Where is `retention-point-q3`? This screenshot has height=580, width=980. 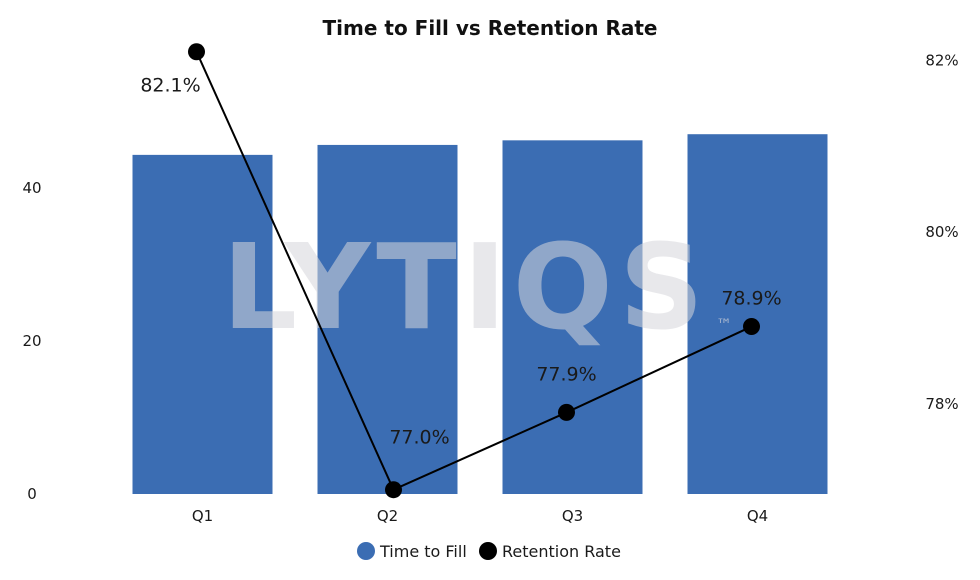 retention-point-q3 is located at coordinates (566, 412).